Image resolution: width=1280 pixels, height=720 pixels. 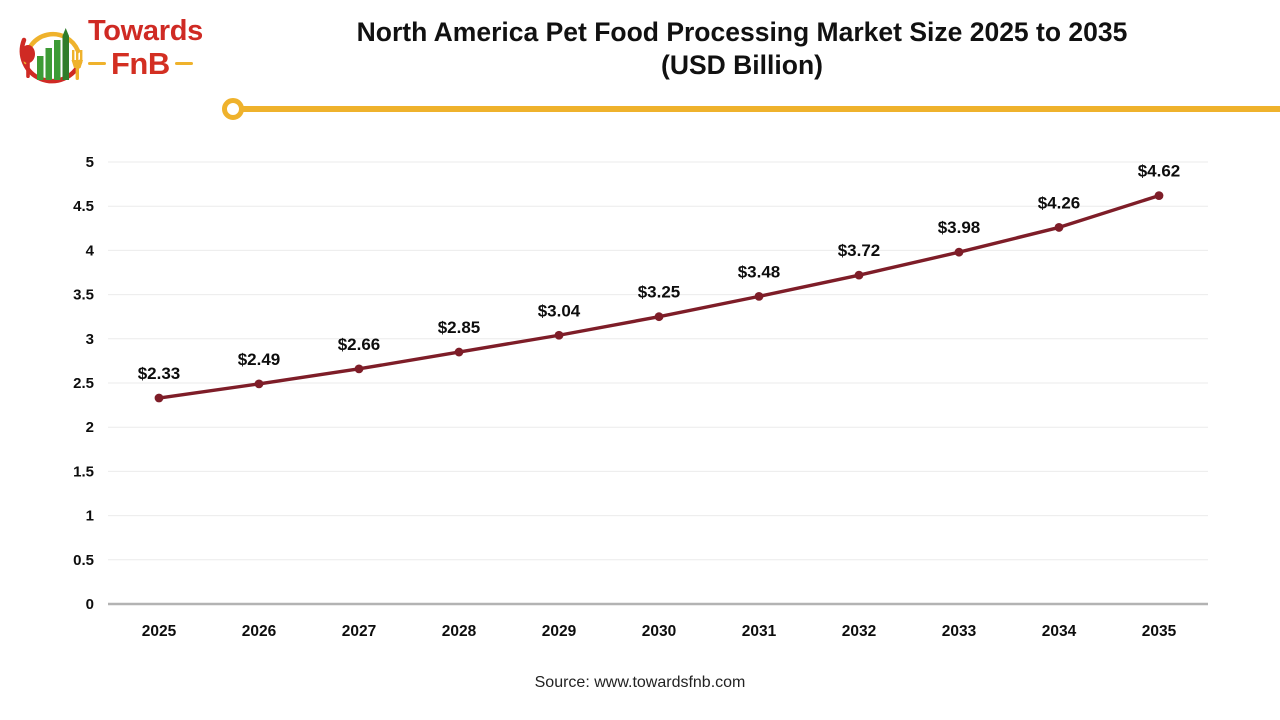 I want to click on series-data-label: $3.72, so click(x=859, y=250).